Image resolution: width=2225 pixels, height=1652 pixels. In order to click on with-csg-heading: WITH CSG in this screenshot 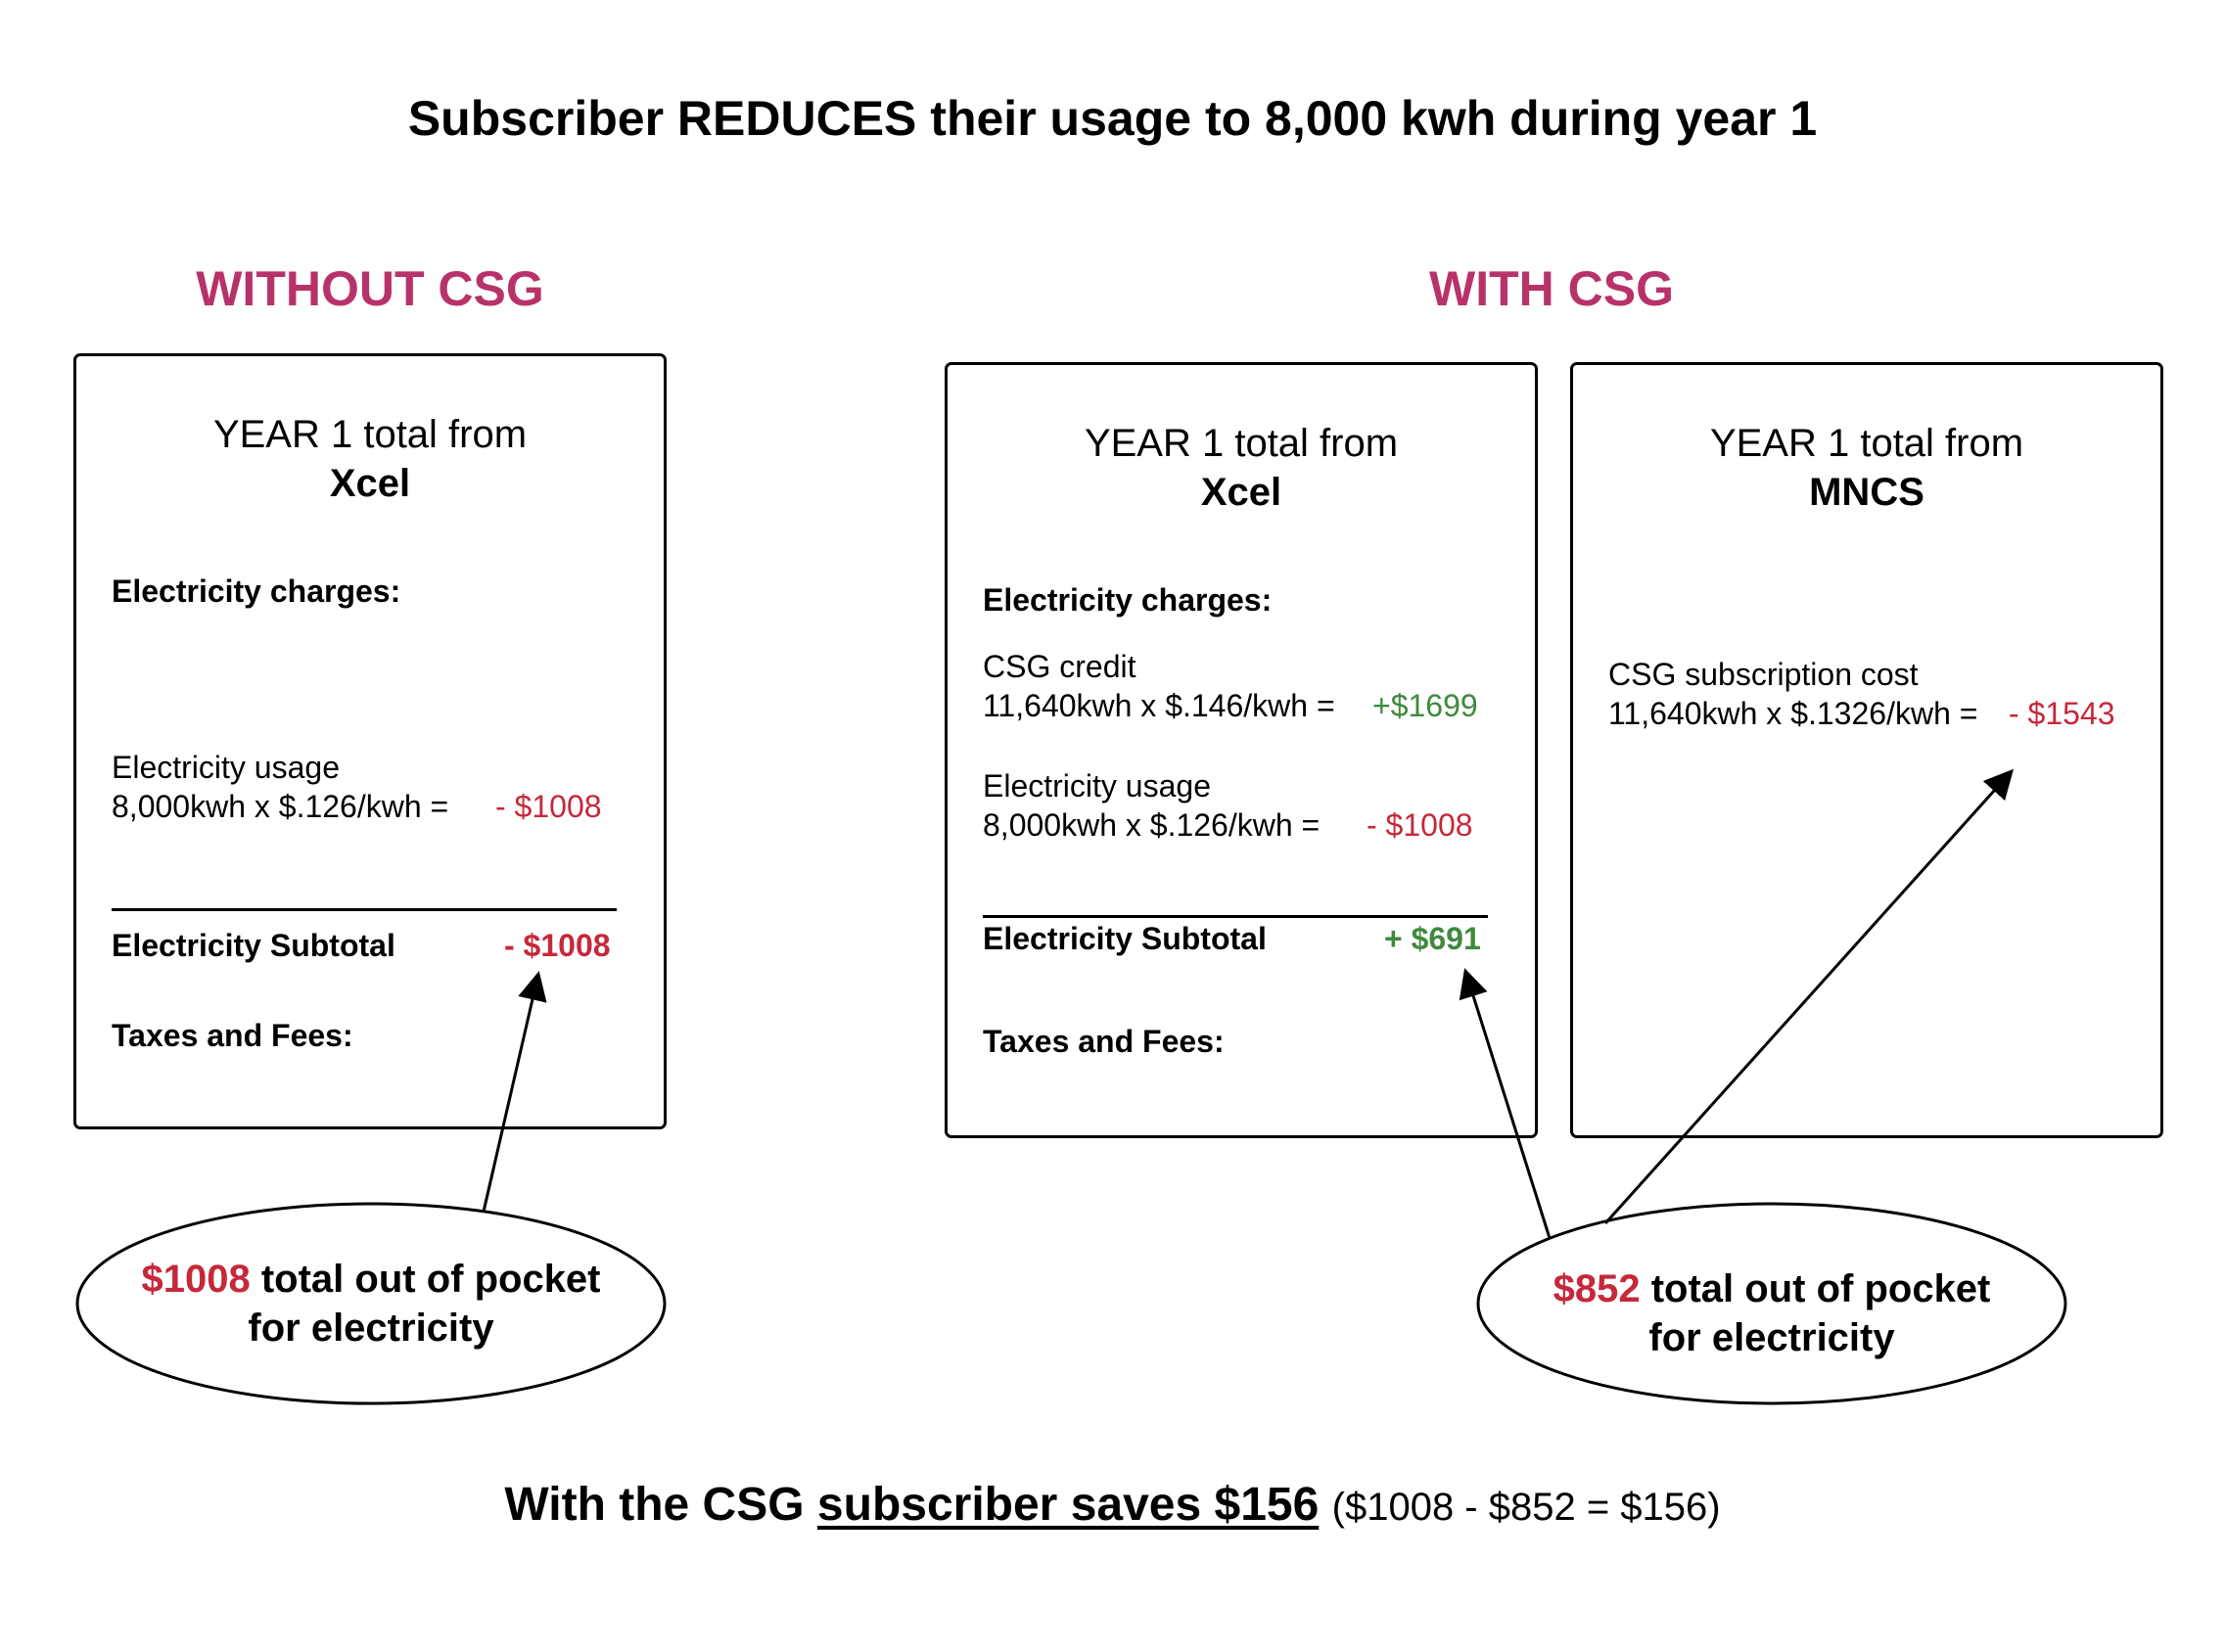, I will do `click(1552, 288)`.